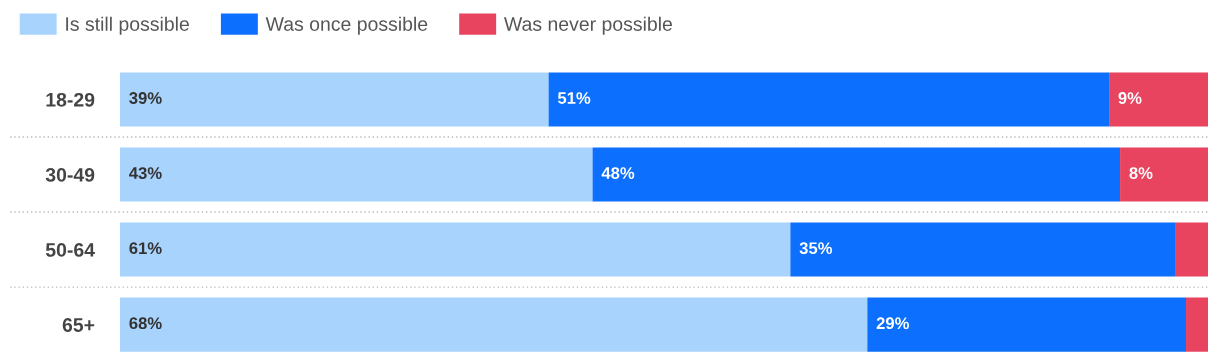  I want to click on data-label: 39%, so click(145, 98).